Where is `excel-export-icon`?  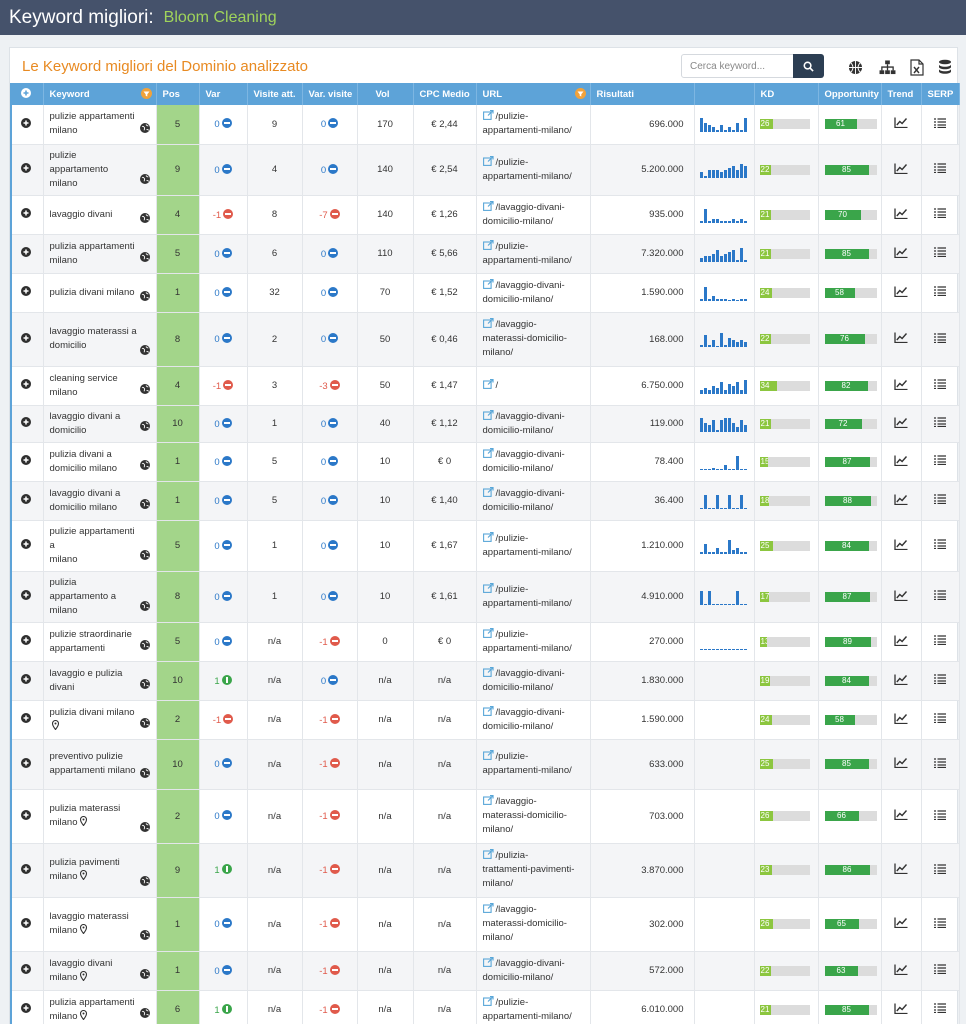 excel-export-icon is located at coordinates (917, 67).